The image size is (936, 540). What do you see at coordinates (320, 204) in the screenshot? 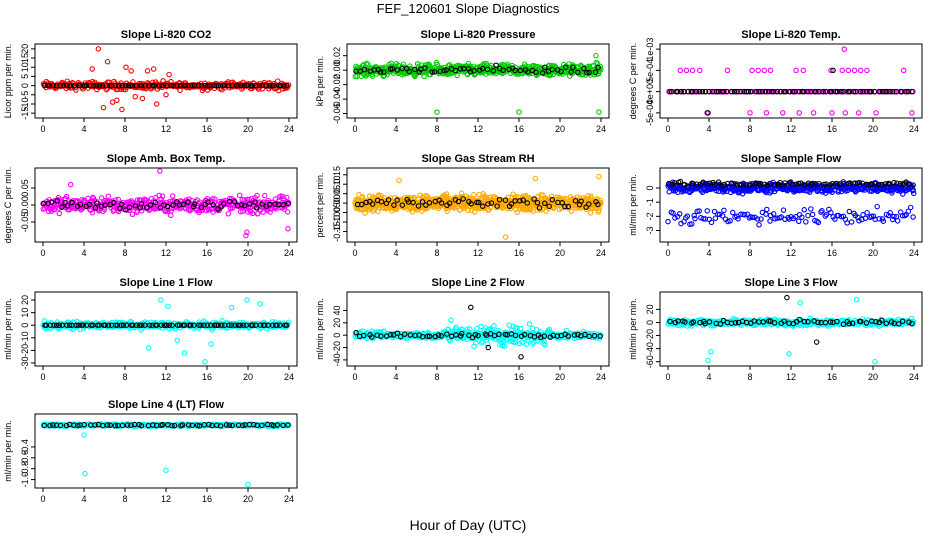
I see `y-axis-label: percent per min.` at bounding box center [320, 204].